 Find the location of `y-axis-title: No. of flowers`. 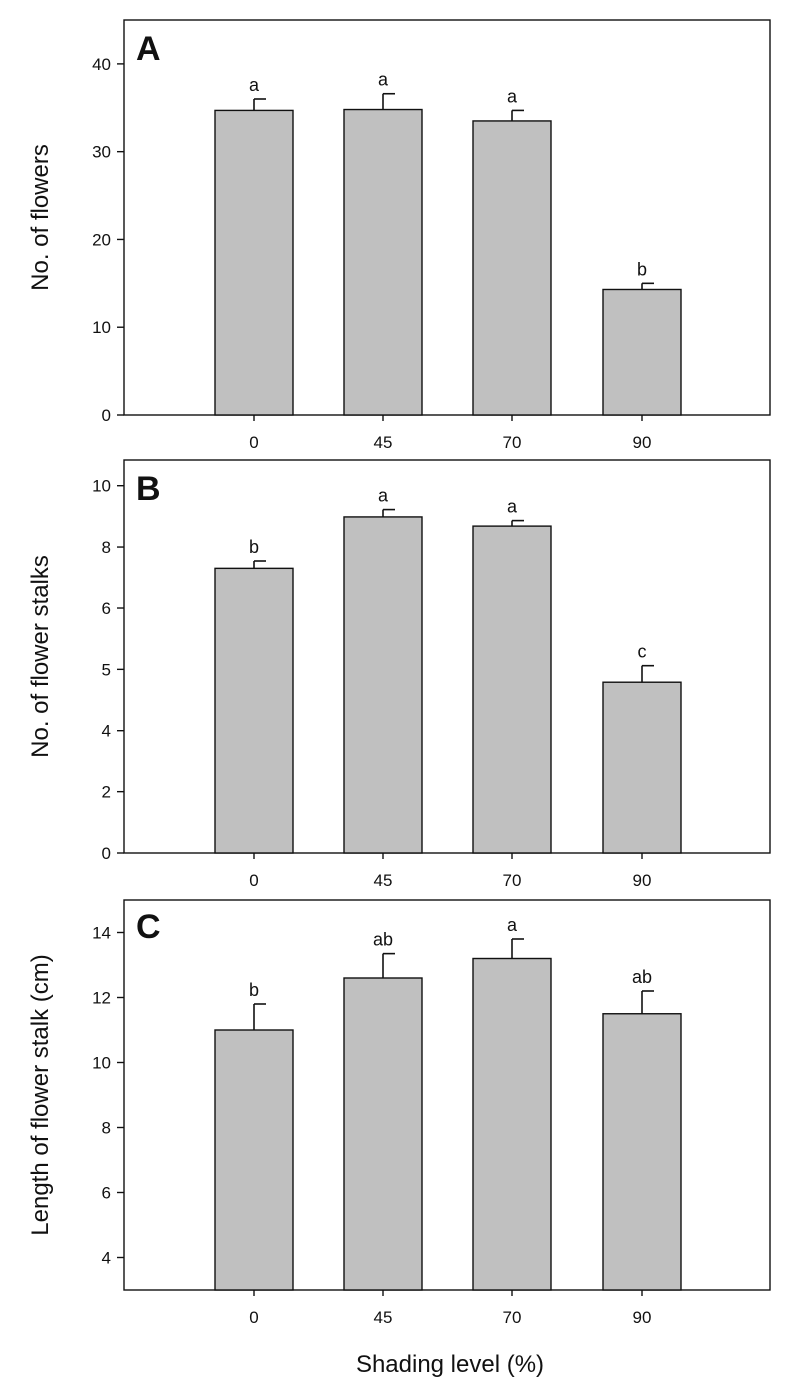

y-axis-title: No. of flowers is located at coordinates (40, 217).